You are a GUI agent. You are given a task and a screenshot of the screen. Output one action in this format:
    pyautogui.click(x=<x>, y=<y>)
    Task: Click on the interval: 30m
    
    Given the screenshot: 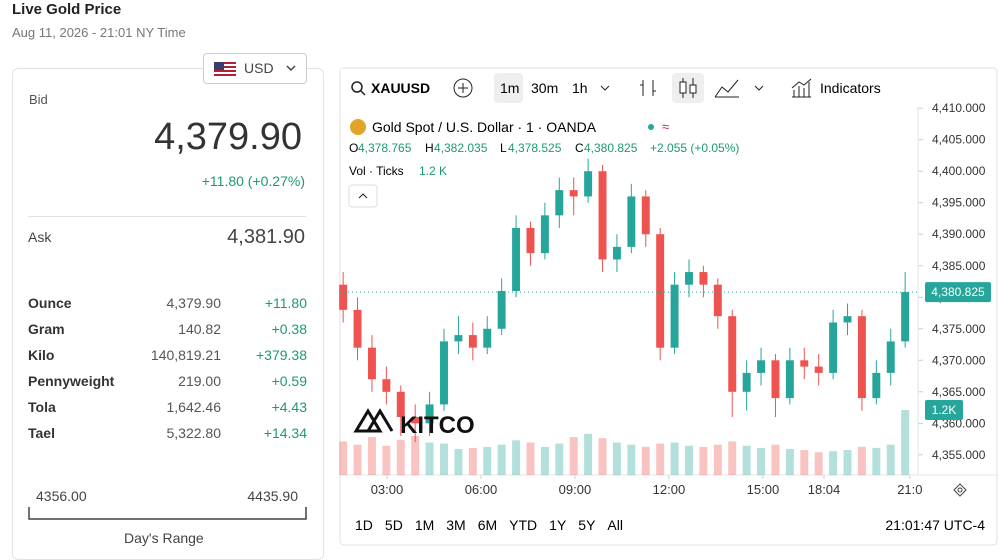 What is the action you would take?
    pyautogui.click(x=544, y=88)
    